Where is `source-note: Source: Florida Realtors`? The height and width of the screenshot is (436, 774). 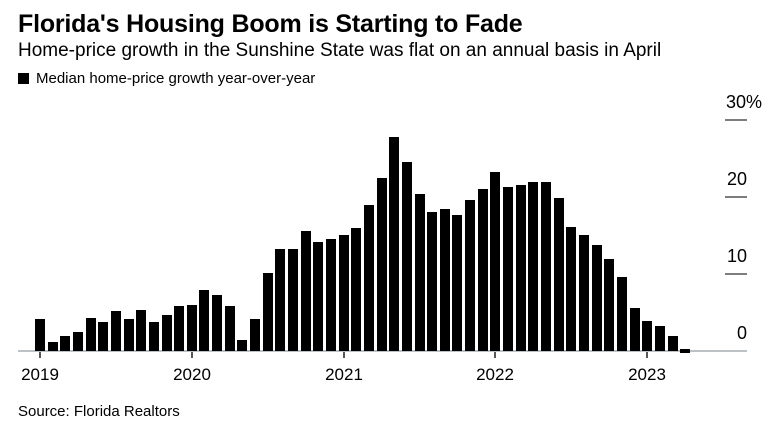 source-note: Source: Florida Realtors is located at coordinates (99, 411).